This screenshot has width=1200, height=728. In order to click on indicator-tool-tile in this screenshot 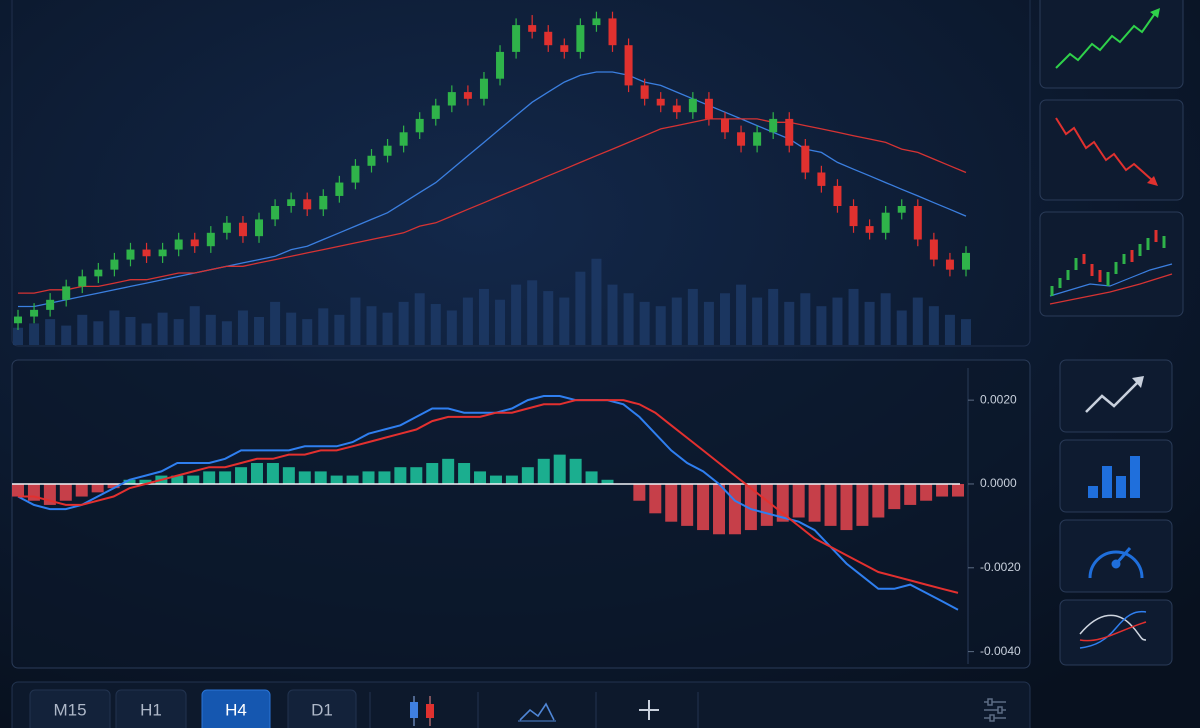, I will do `click(1116, 632)`.